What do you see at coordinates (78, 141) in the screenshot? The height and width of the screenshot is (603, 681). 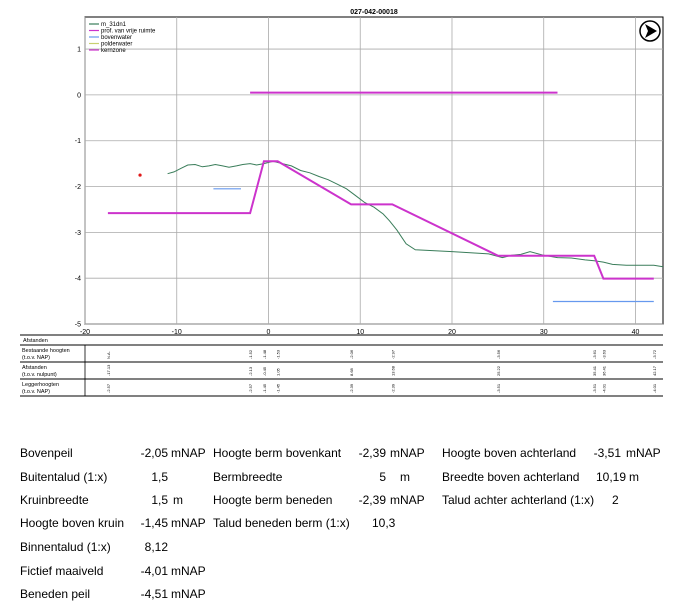 I see `y-tick-label: -1` at bounding box center [78, 141].